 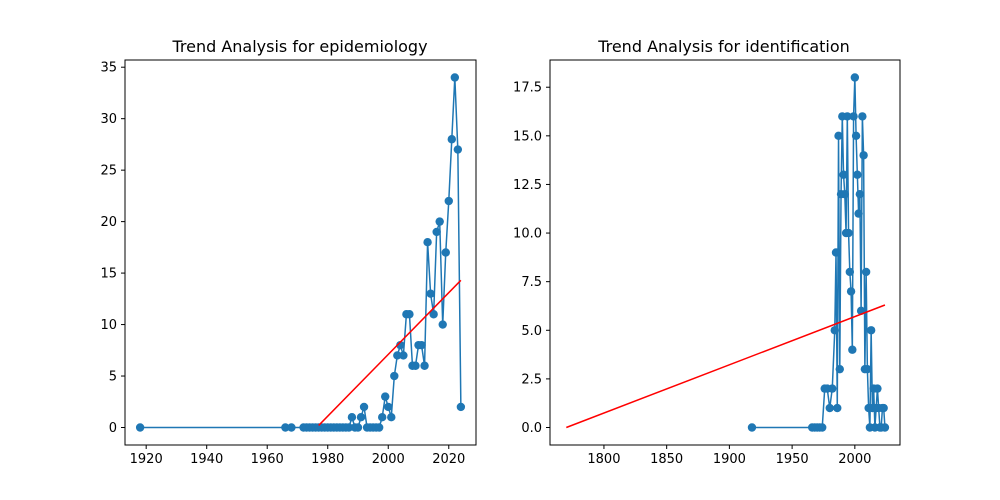 What do you see at coordinates (448, 459) in the screenshot?
I see `x-tick-label: 2020` at bounding box center [448, 459].